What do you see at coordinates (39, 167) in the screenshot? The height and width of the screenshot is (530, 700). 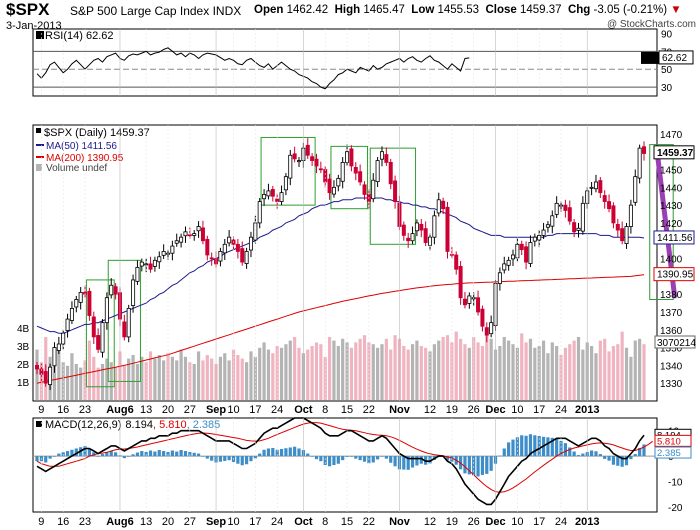 I see `legend-volume-swatch` at bounding box center [39, 167].